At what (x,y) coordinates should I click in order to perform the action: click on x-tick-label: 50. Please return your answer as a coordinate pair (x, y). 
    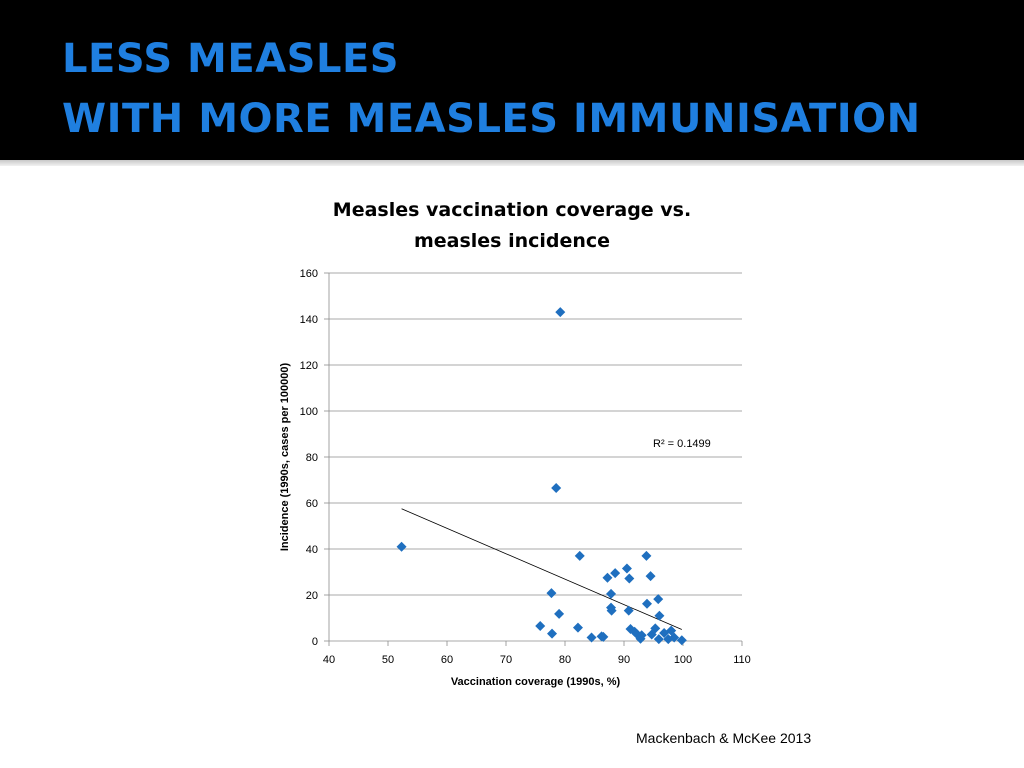
    Looking at the image, I should click on (388, 660).